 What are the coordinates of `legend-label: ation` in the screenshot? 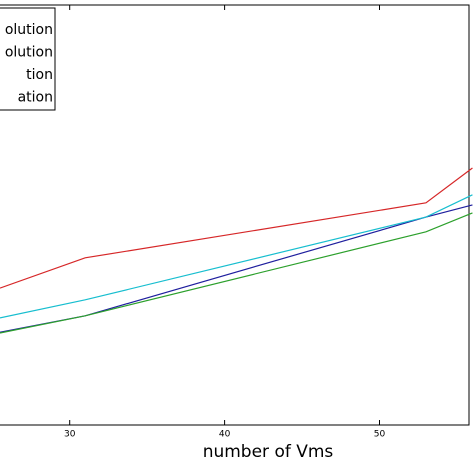 It's located at (35, 98).